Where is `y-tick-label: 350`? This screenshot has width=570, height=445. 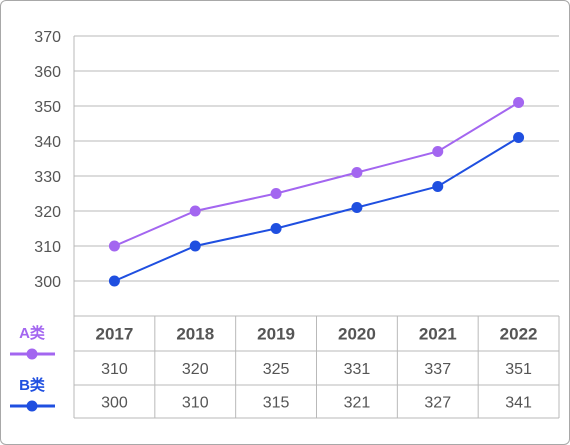
y-tick-label: 350 is located at coordinates (47, 107).